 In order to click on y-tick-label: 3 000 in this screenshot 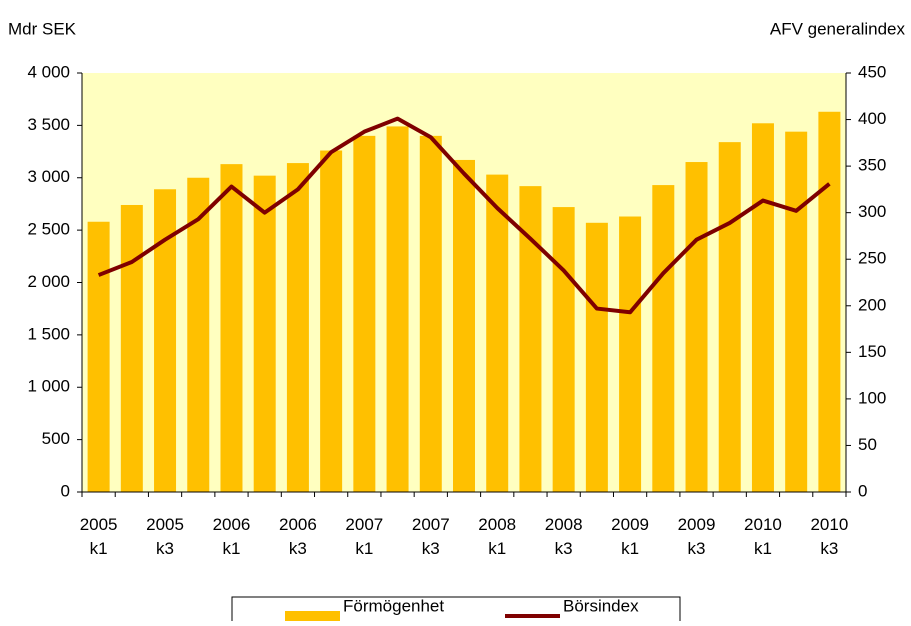, I will do `click(48, 176)`.